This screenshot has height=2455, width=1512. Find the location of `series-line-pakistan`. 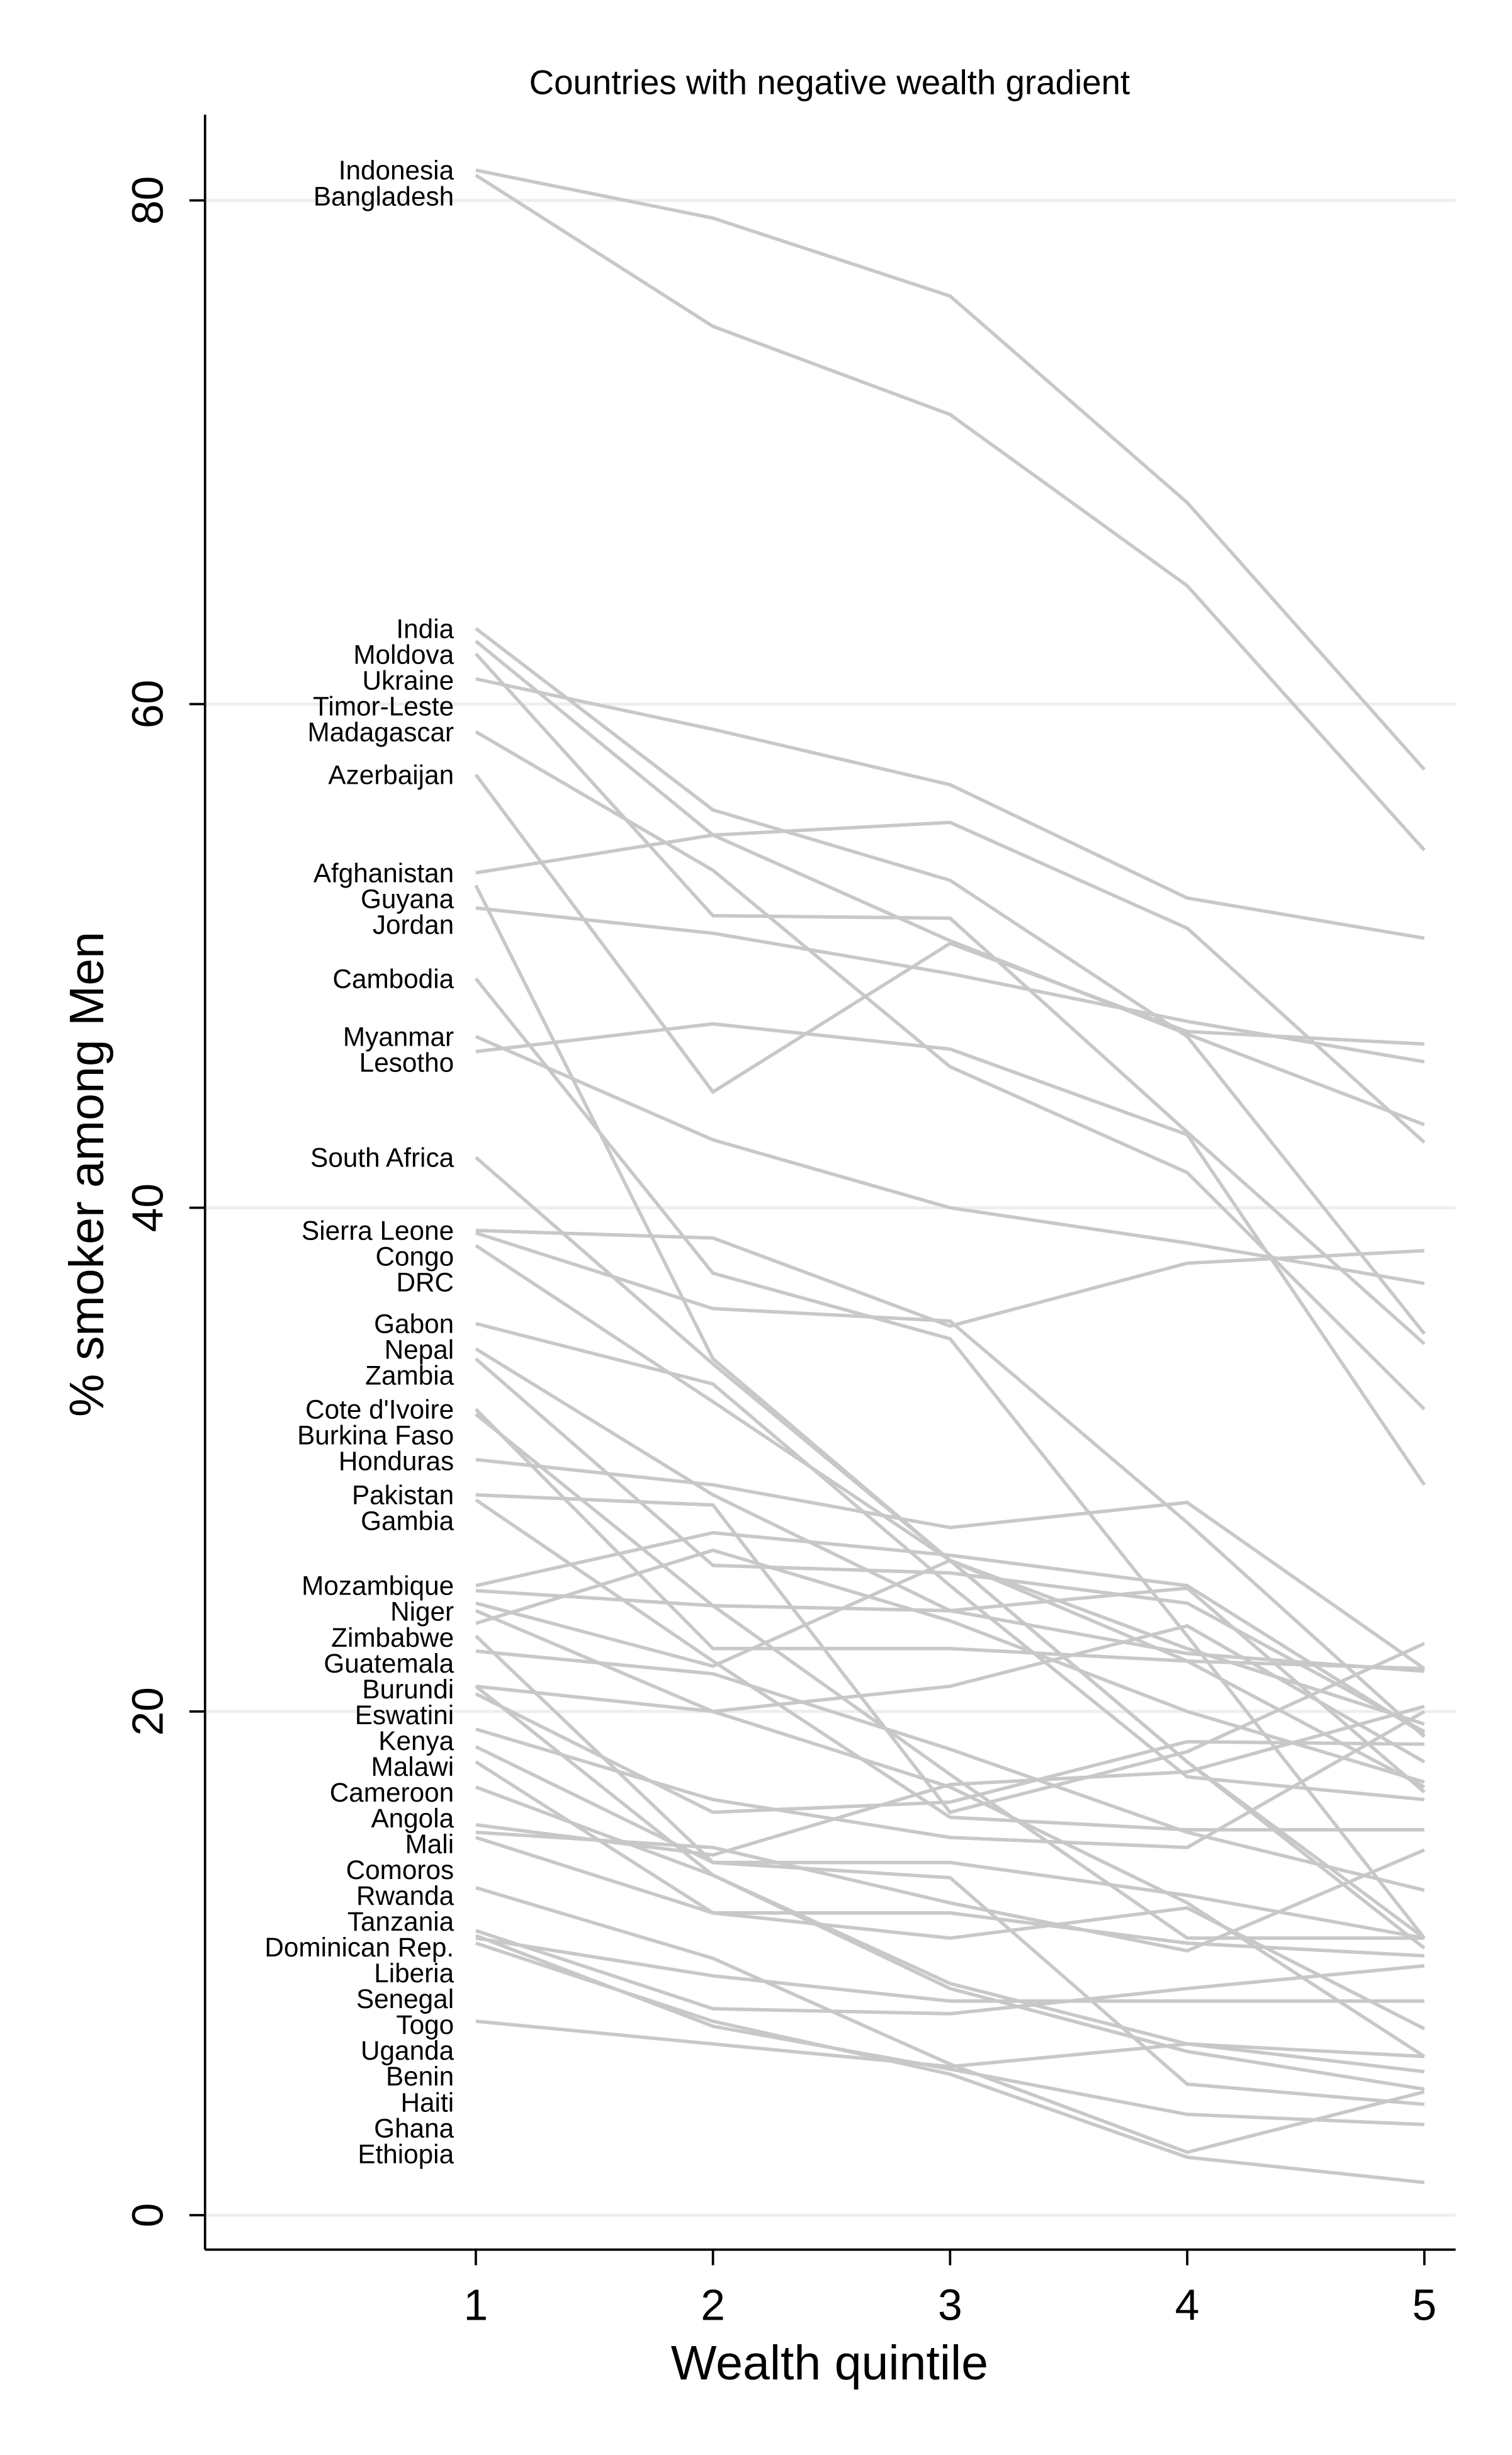

series-line-pakistan is located at coordinates (950, 1654).